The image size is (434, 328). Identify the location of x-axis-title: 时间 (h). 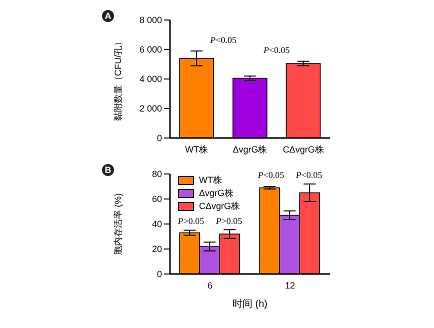
(250, 304).